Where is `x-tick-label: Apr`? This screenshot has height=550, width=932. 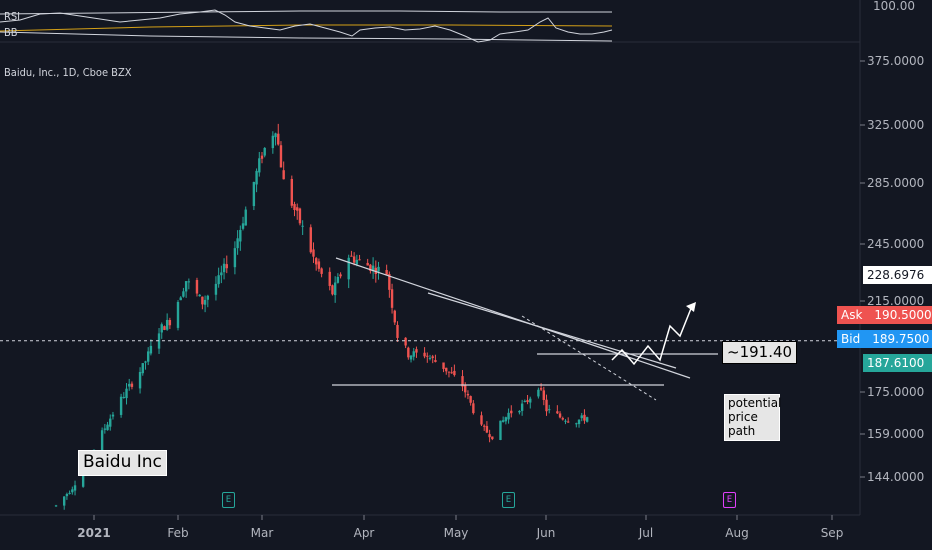 x-tick-label: Apr is located at coordinates (364, 533).